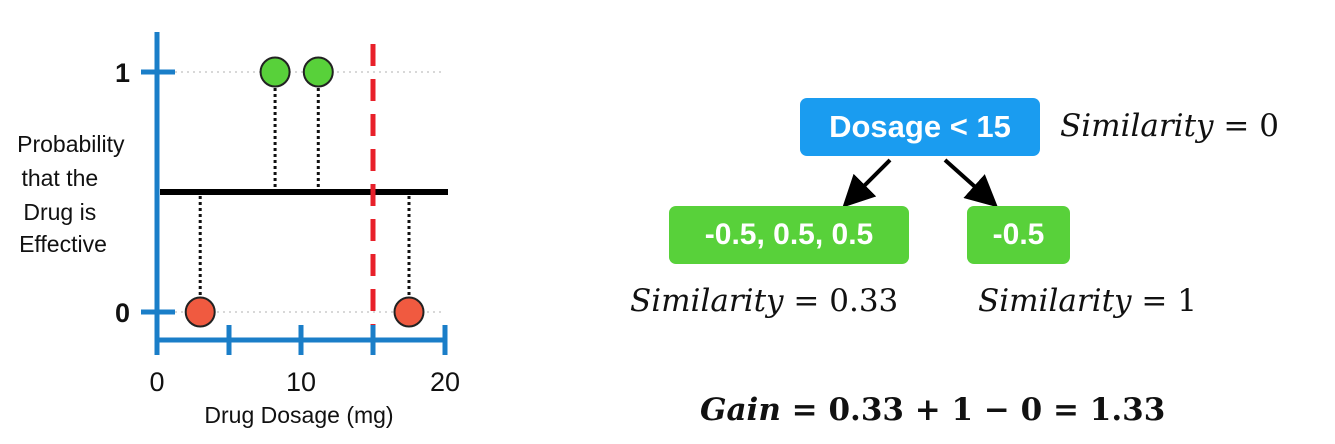  Describe the element at coordinates (445, 382) in the screenshot. I see `x-tick-label: 20` at that location.